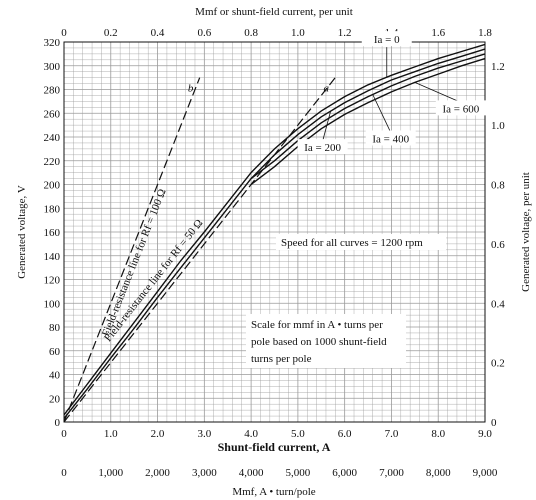  I want to click on y2-tick-label: 0.4, so click(498, 304).